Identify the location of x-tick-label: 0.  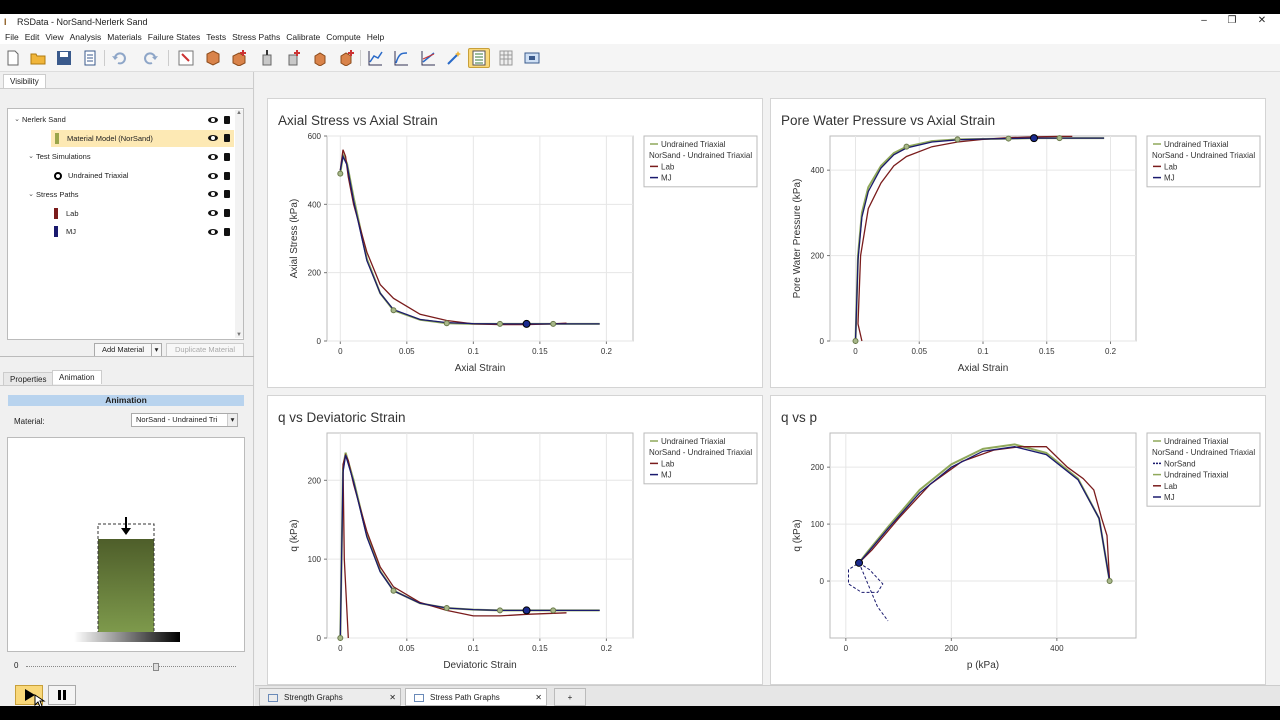
(855, 351).